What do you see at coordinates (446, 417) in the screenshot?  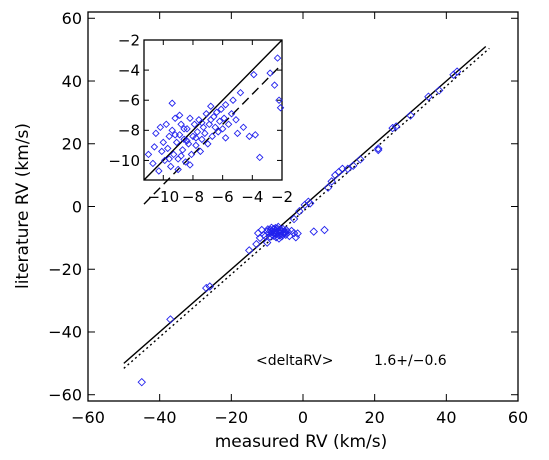 I see `main-x-tick-label: 40` at bounding box center [446, 417].